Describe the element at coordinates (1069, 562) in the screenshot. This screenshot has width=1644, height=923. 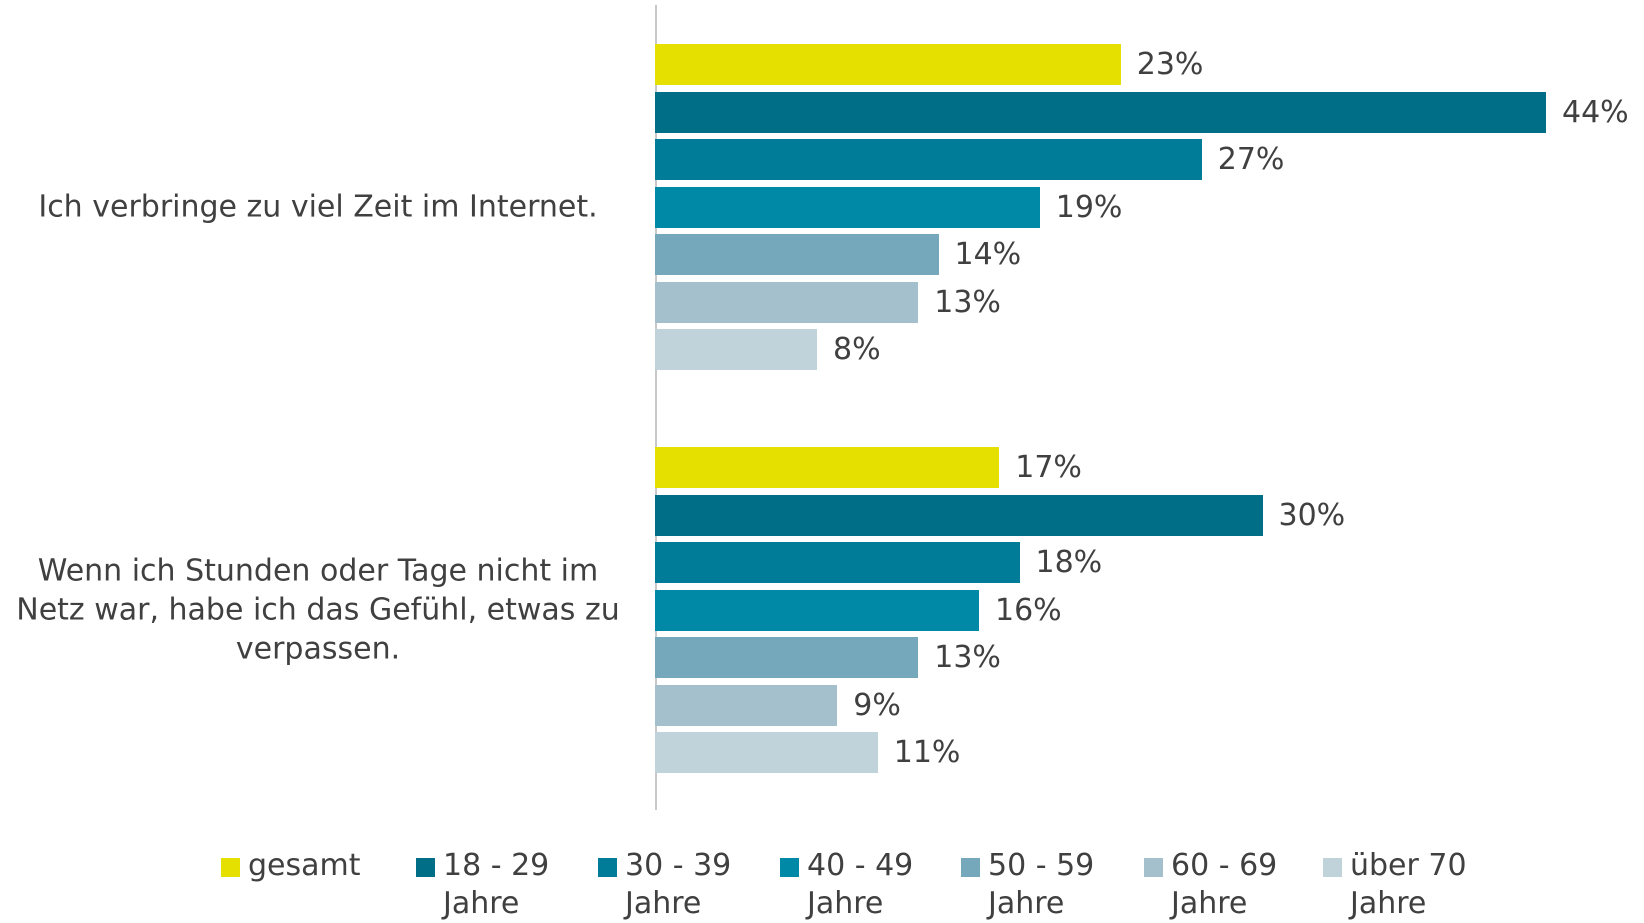
I see `value-label: 18%` at that location.